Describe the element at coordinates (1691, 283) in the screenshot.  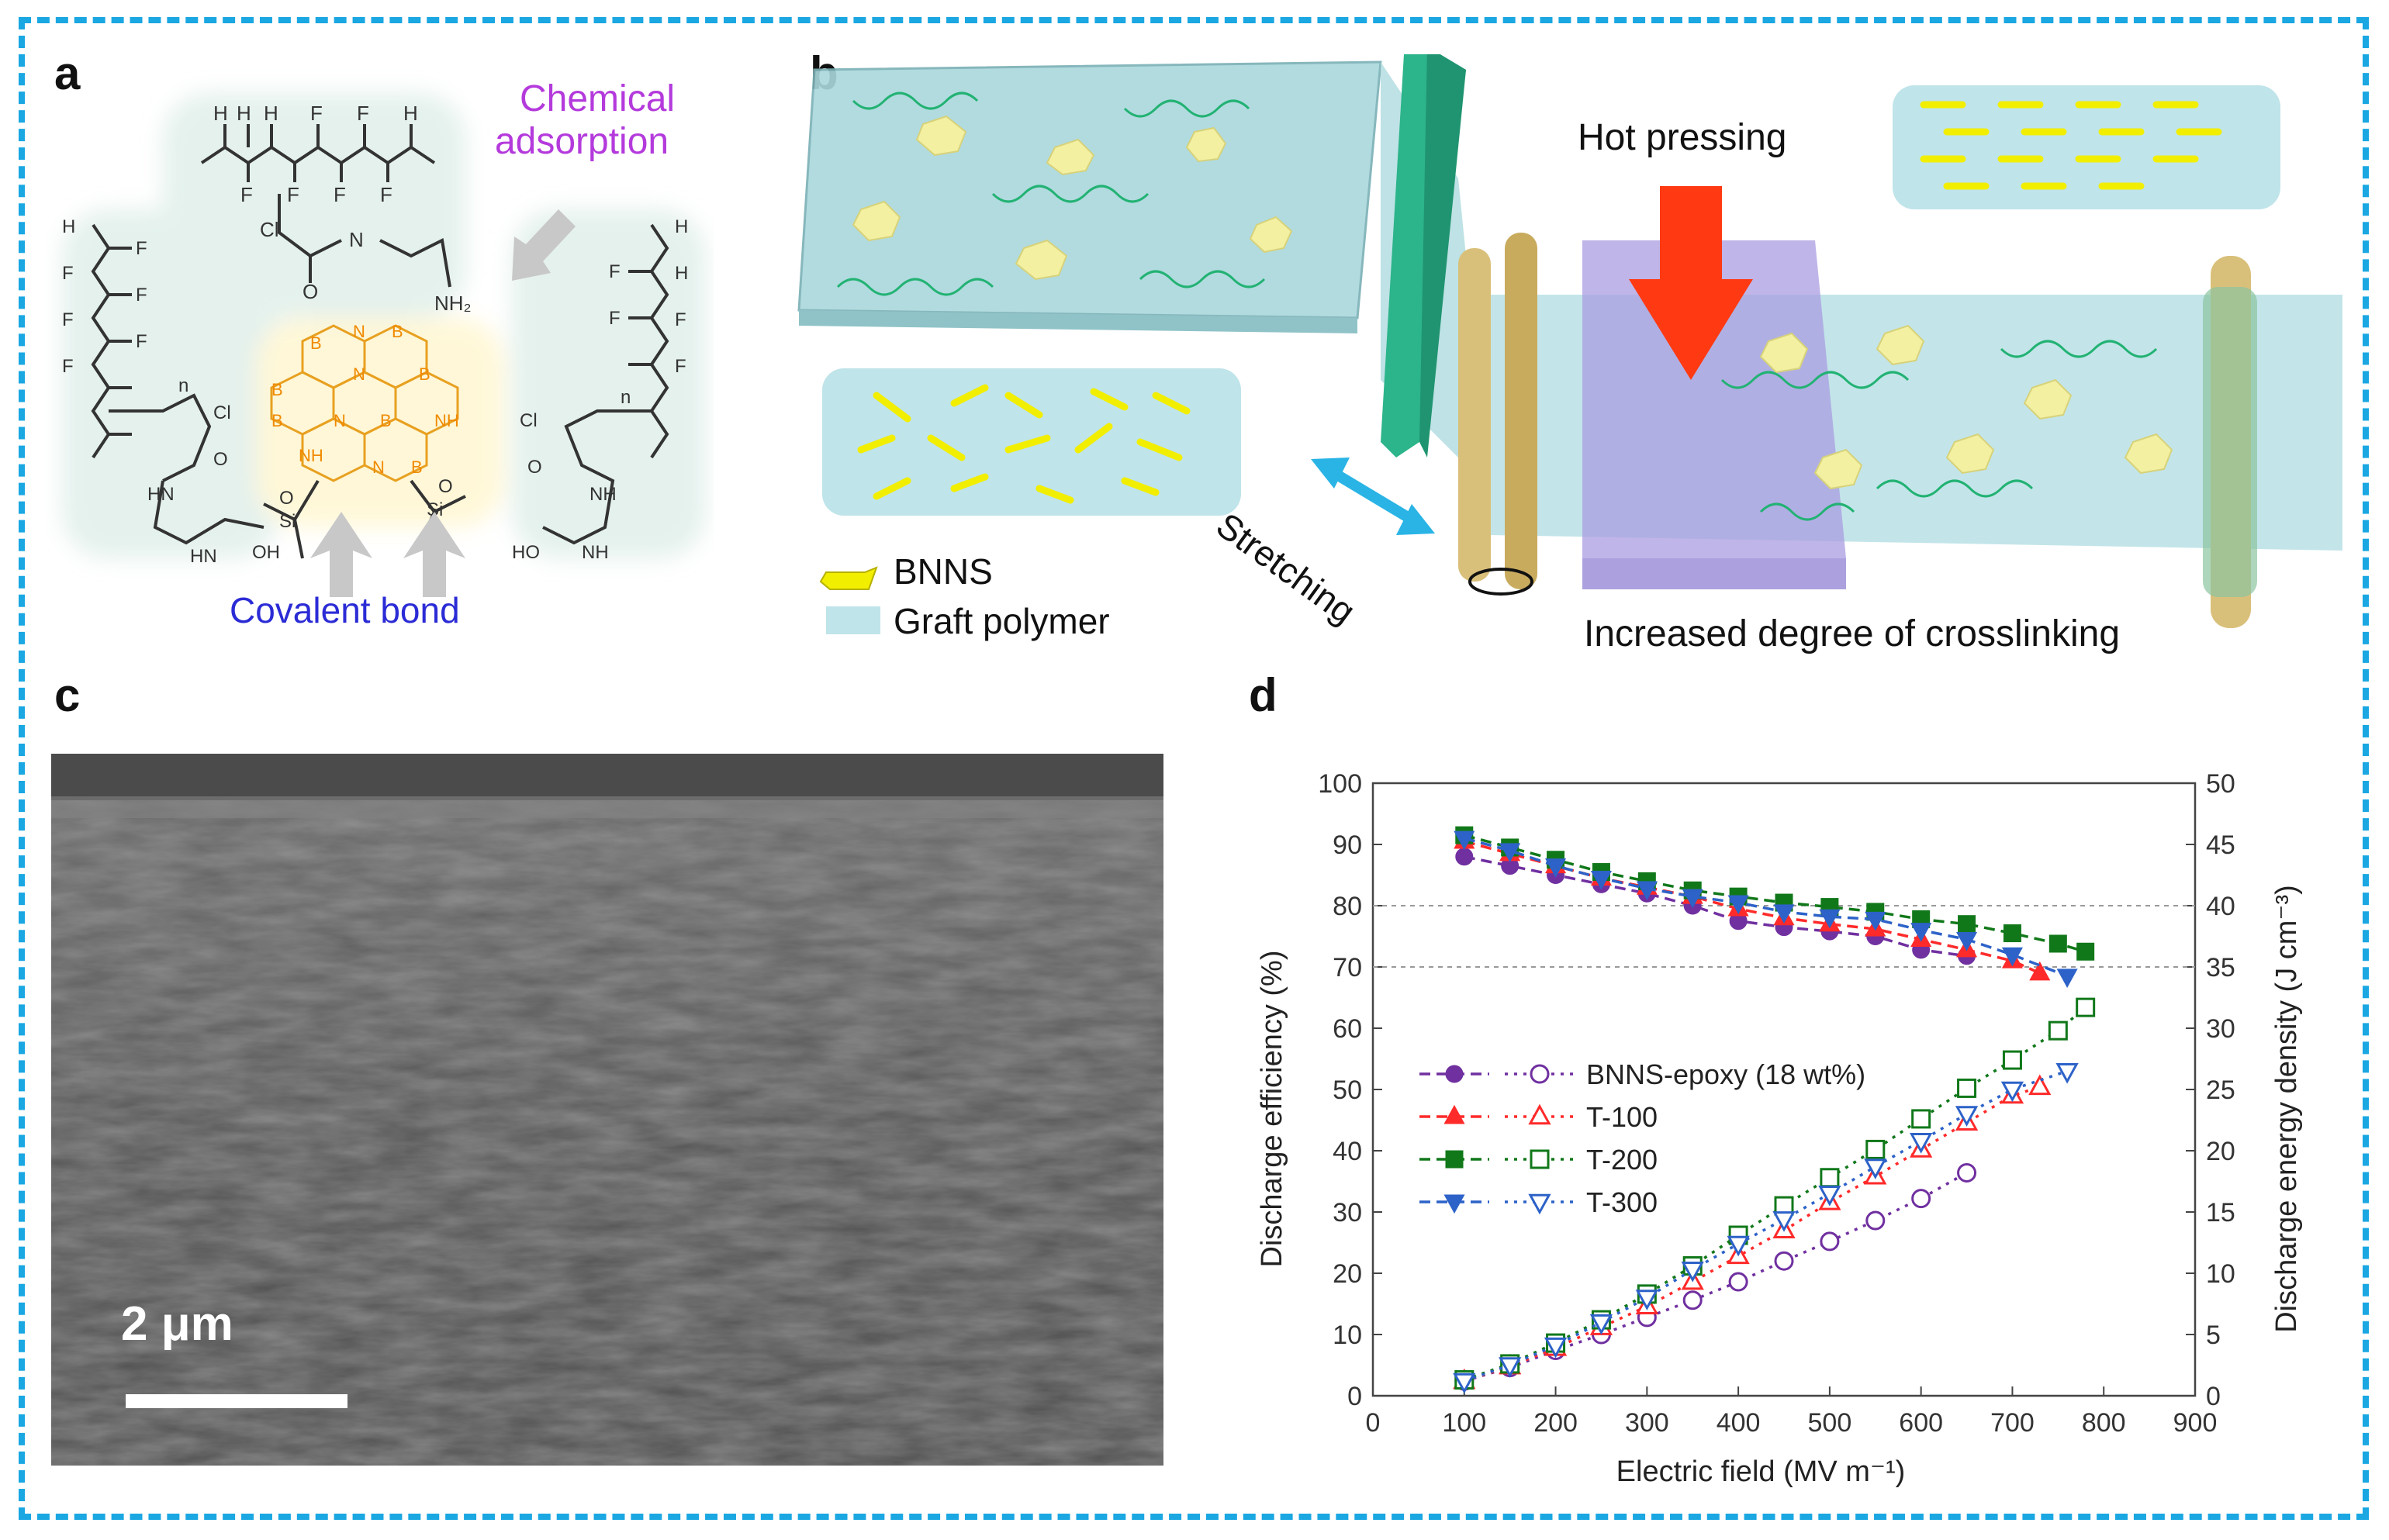
I see `hot-pressing-arrow-icon` at that location.